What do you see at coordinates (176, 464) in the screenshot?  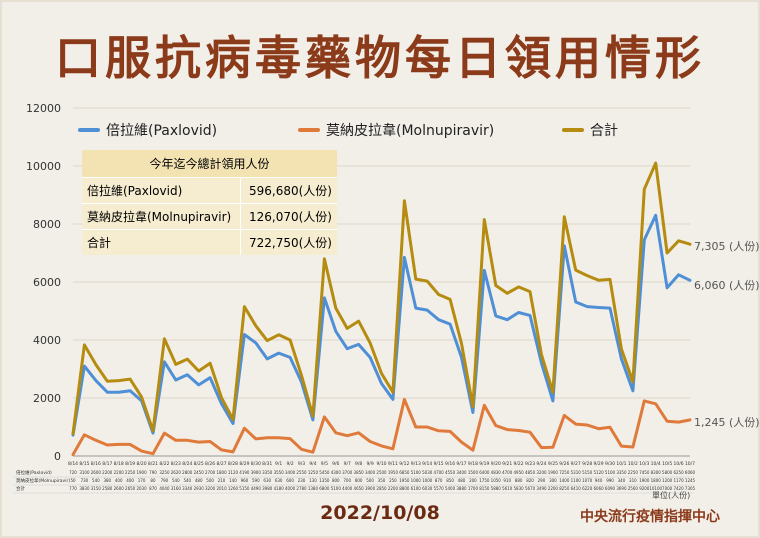 I see `x-tick-label: 8/23` at bounding box center [176, 464].